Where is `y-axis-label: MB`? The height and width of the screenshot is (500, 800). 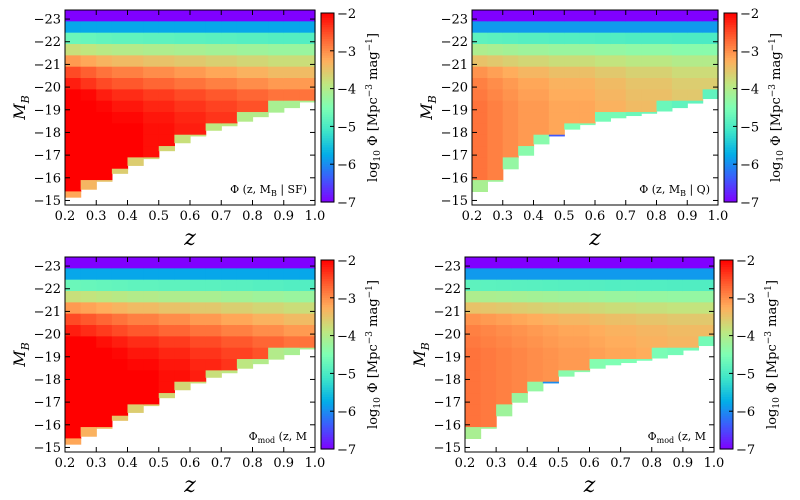 y-axis-label: MB is located at coordinates (421, 354).